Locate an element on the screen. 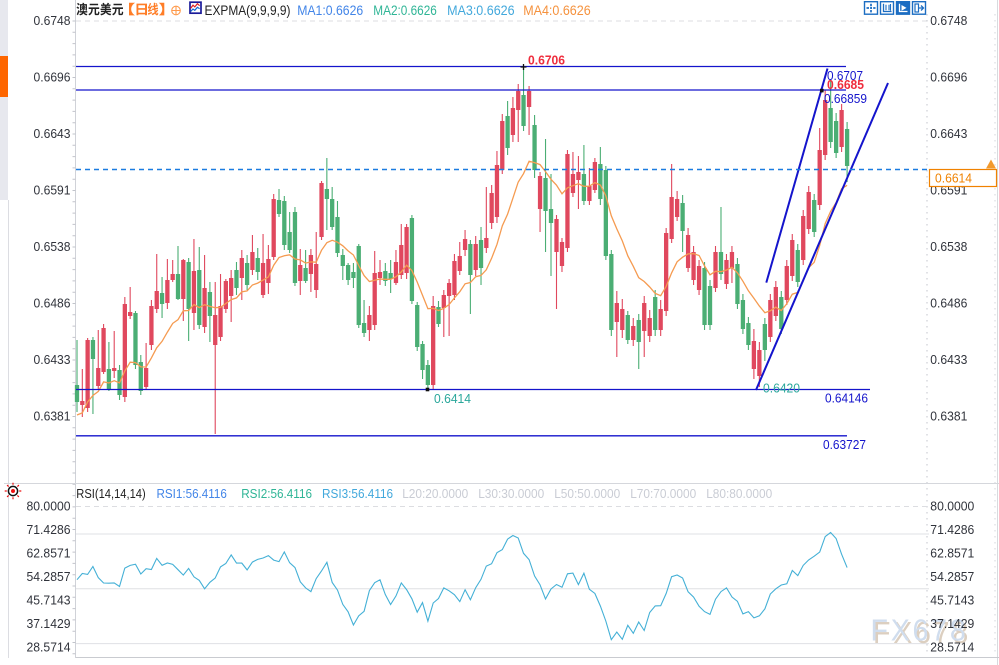  svg-text: L20:20.0000 is located at coordinates (435, 493).